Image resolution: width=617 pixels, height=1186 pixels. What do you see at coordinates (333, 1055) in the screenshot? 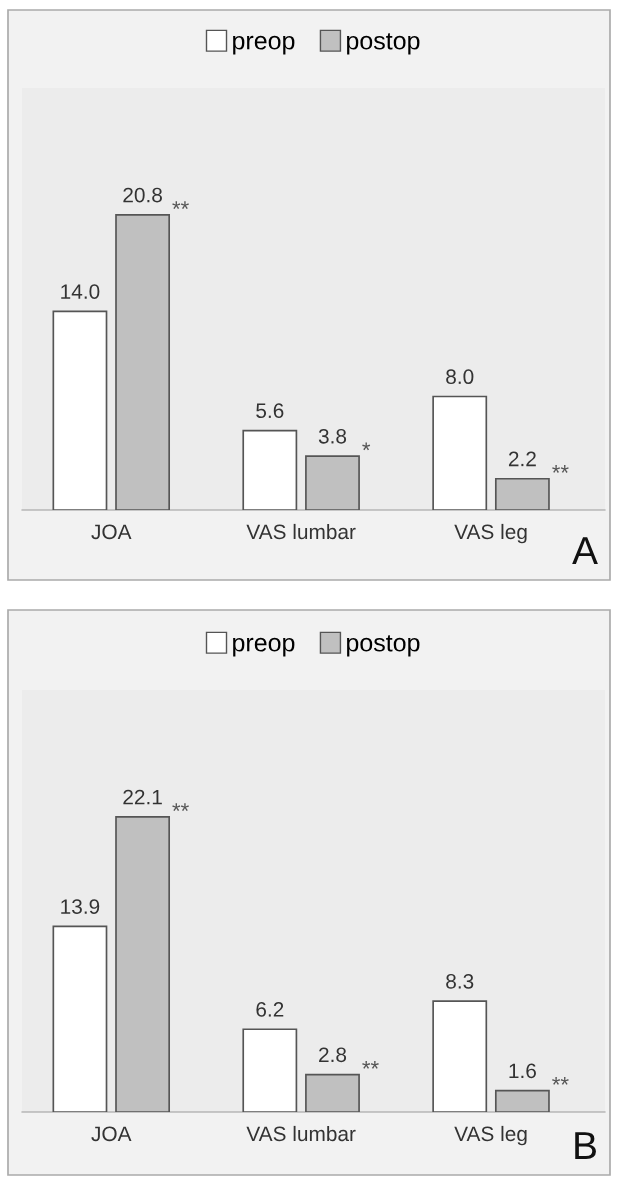
I see `data-label: 2.8` at bounding box center [333, 1055].